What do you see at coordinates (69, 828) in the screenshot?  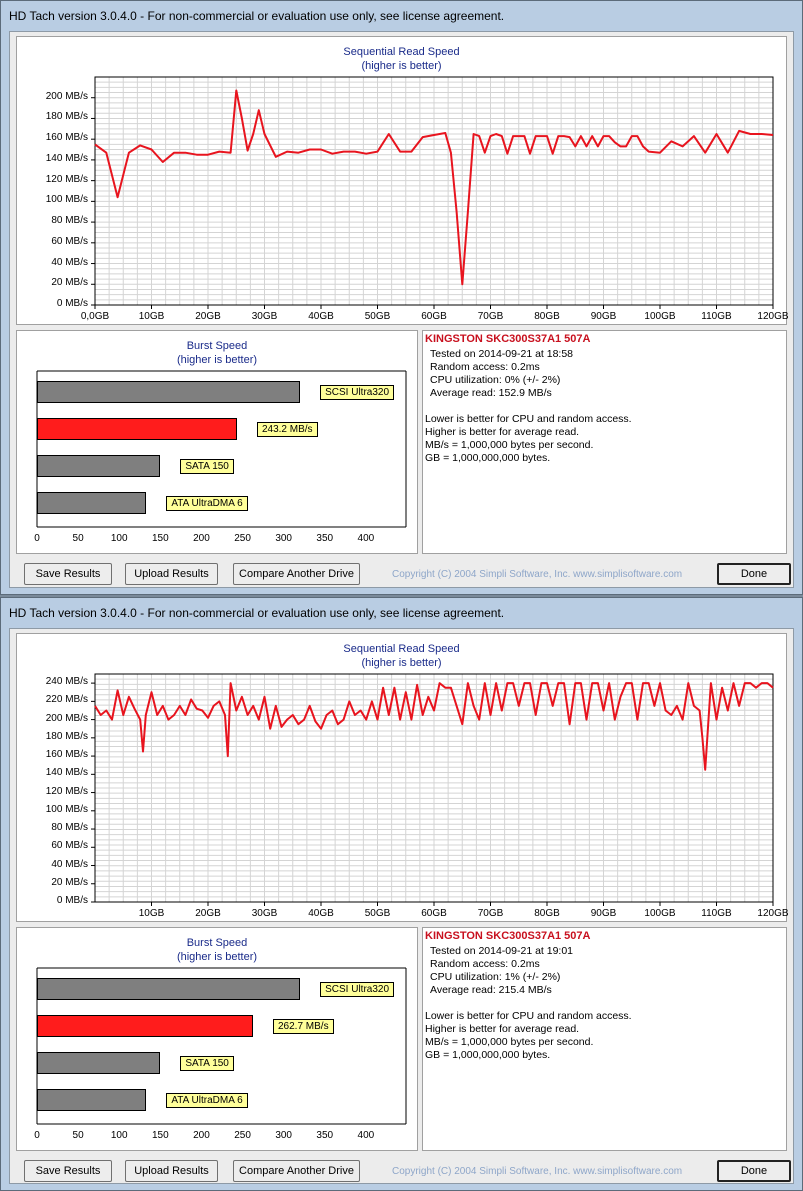 I see `y-tick-label: 80 MB/s` at bounding box center [69, 828].